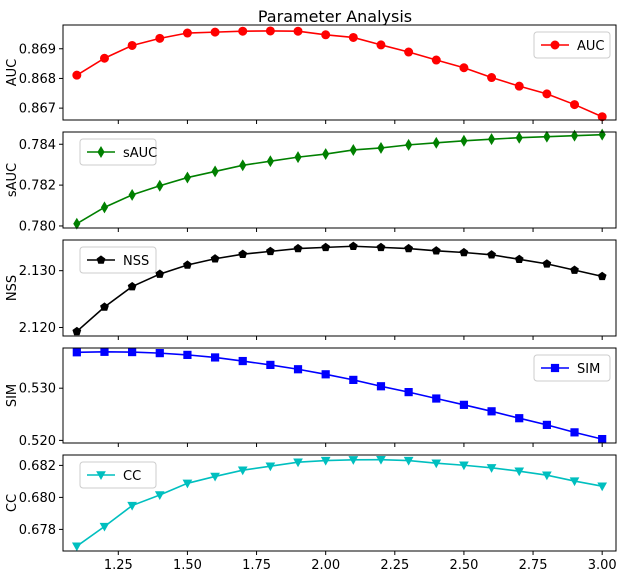 This screenshot has height=578, width=627. Describe the element at coordinates (588, 369) in the screenshot. I see `legend-label: SIM` at that location.